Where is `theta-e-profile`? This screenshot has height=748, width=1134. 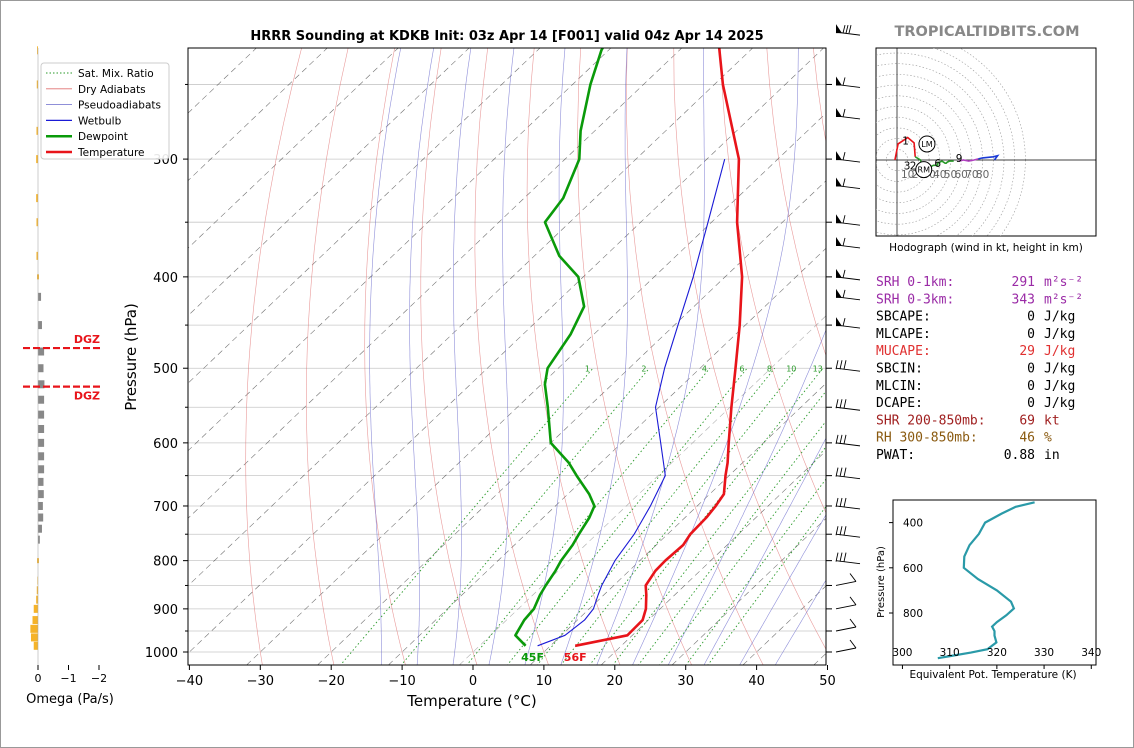
theta-e-profile is located at coordinates (986, 580).